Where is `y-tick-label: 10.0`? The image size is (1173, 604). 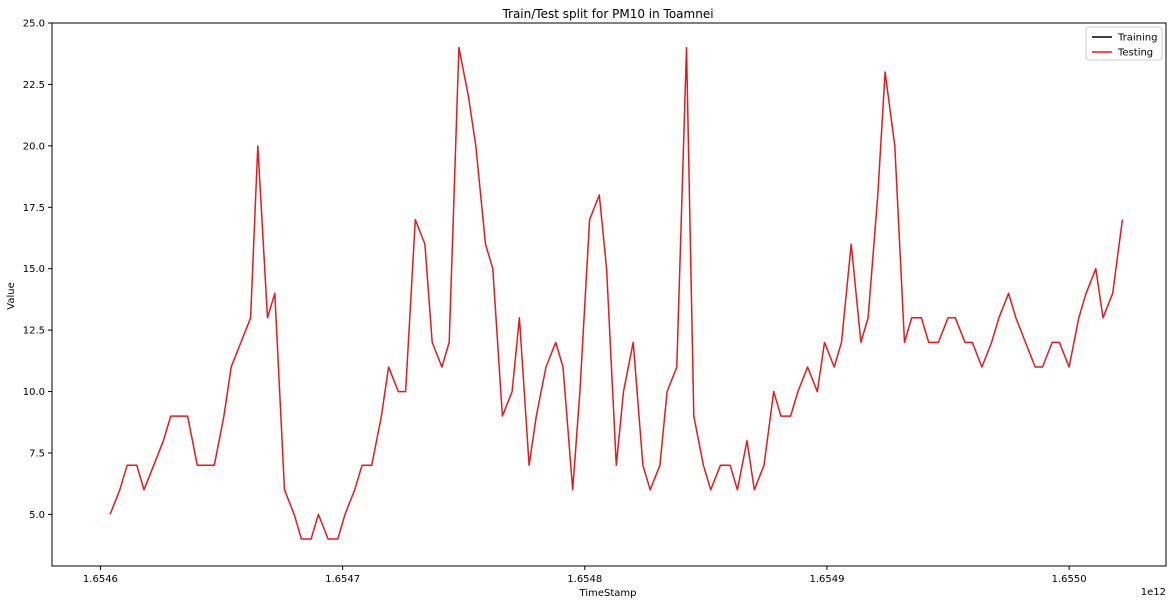
y-tick-label: 10.0 is located at coordinates (34, 392).